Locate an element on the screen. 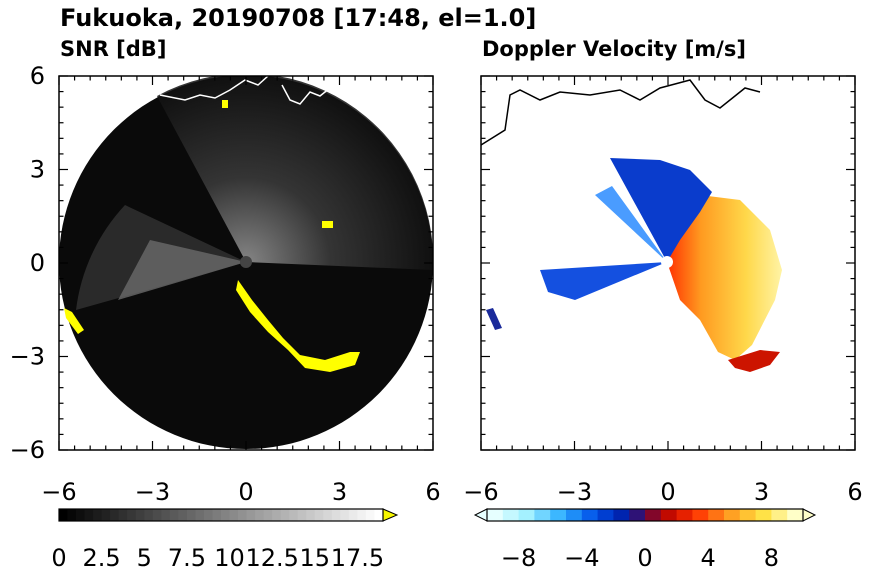 This screenshot has width=870, height=570. doppler-x-tick-label: 3 is located at coordinates (761, 492).